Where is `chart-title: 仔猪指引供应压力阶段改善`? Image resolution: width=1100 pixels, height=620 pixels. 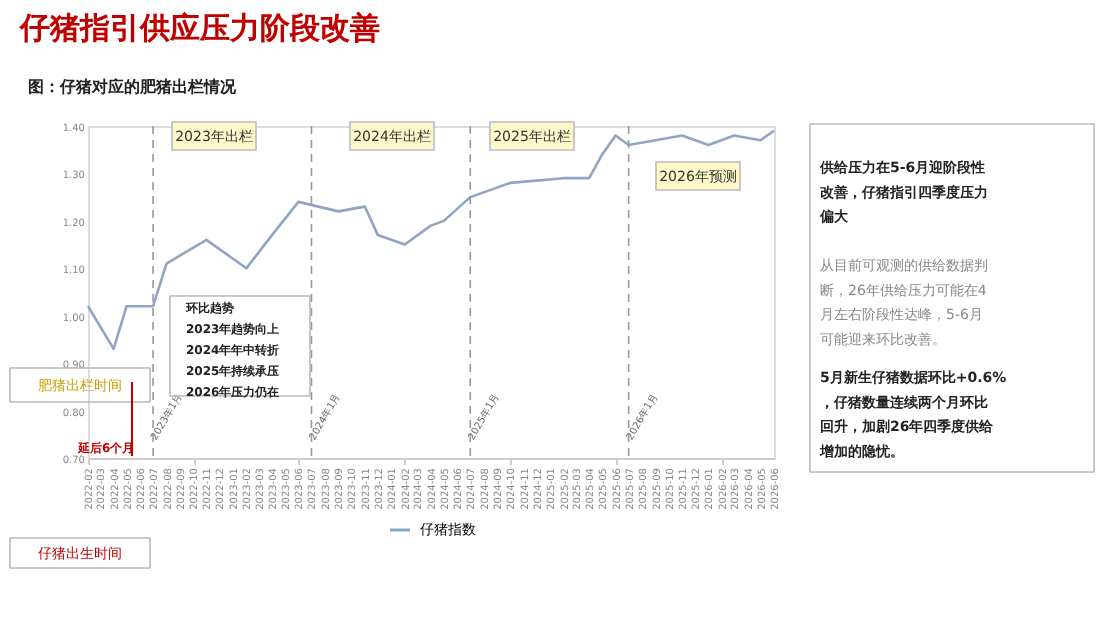 chart-title: 仔猪指引供应压力阶段改善 is located at coordinates (199, 28).